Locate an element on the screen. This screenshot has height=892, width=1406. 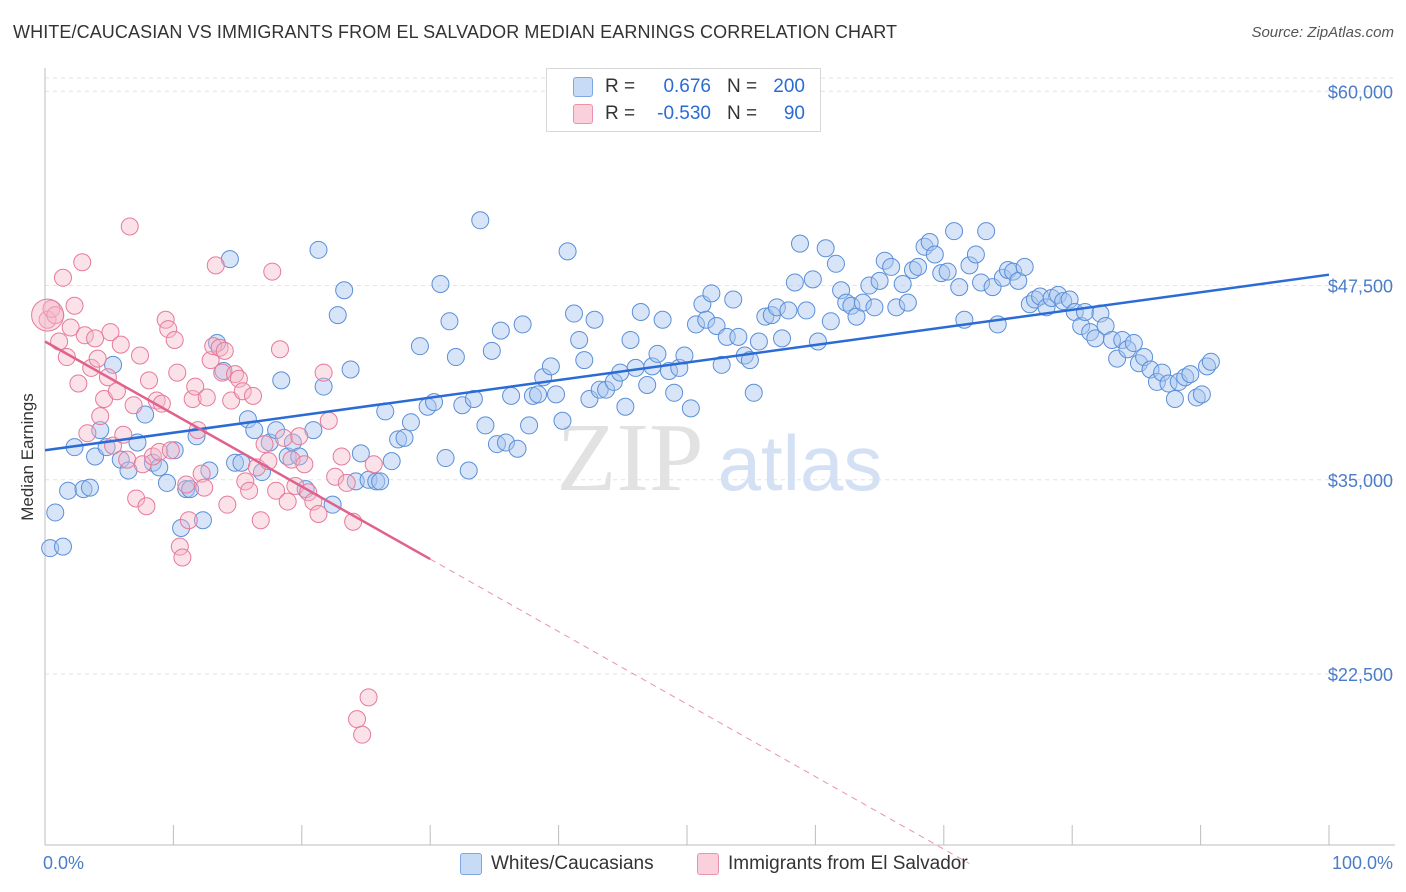
y-tick-label: $47,500 is located at coordinates (1360, 287).